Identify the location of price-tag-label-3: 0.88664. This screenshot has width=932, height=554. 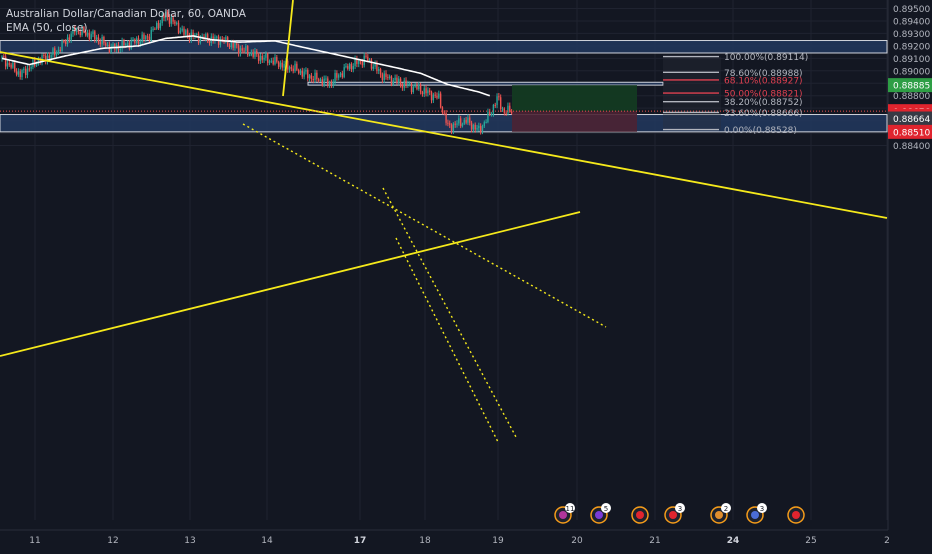
(911, 120).